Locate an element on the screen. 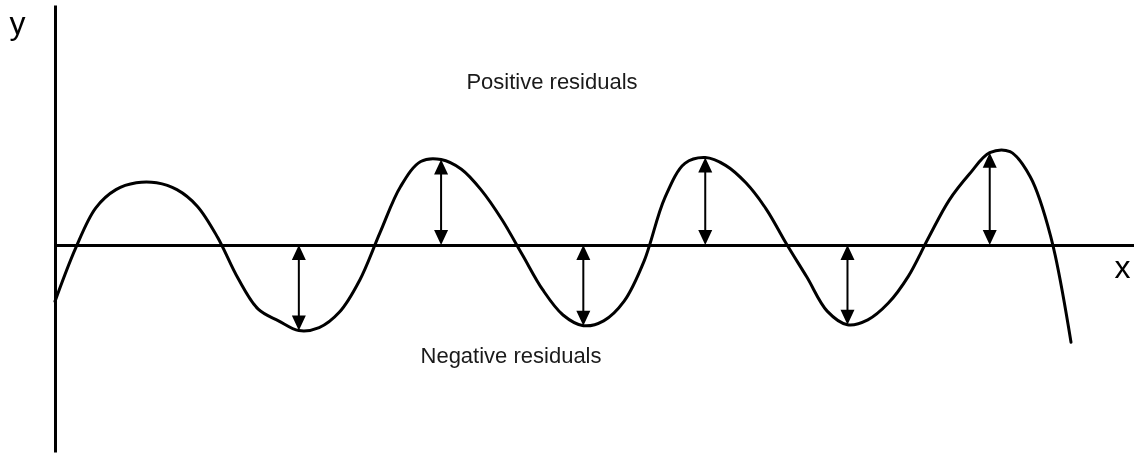  text: Negative residuals is located at coordinates (511, 355).